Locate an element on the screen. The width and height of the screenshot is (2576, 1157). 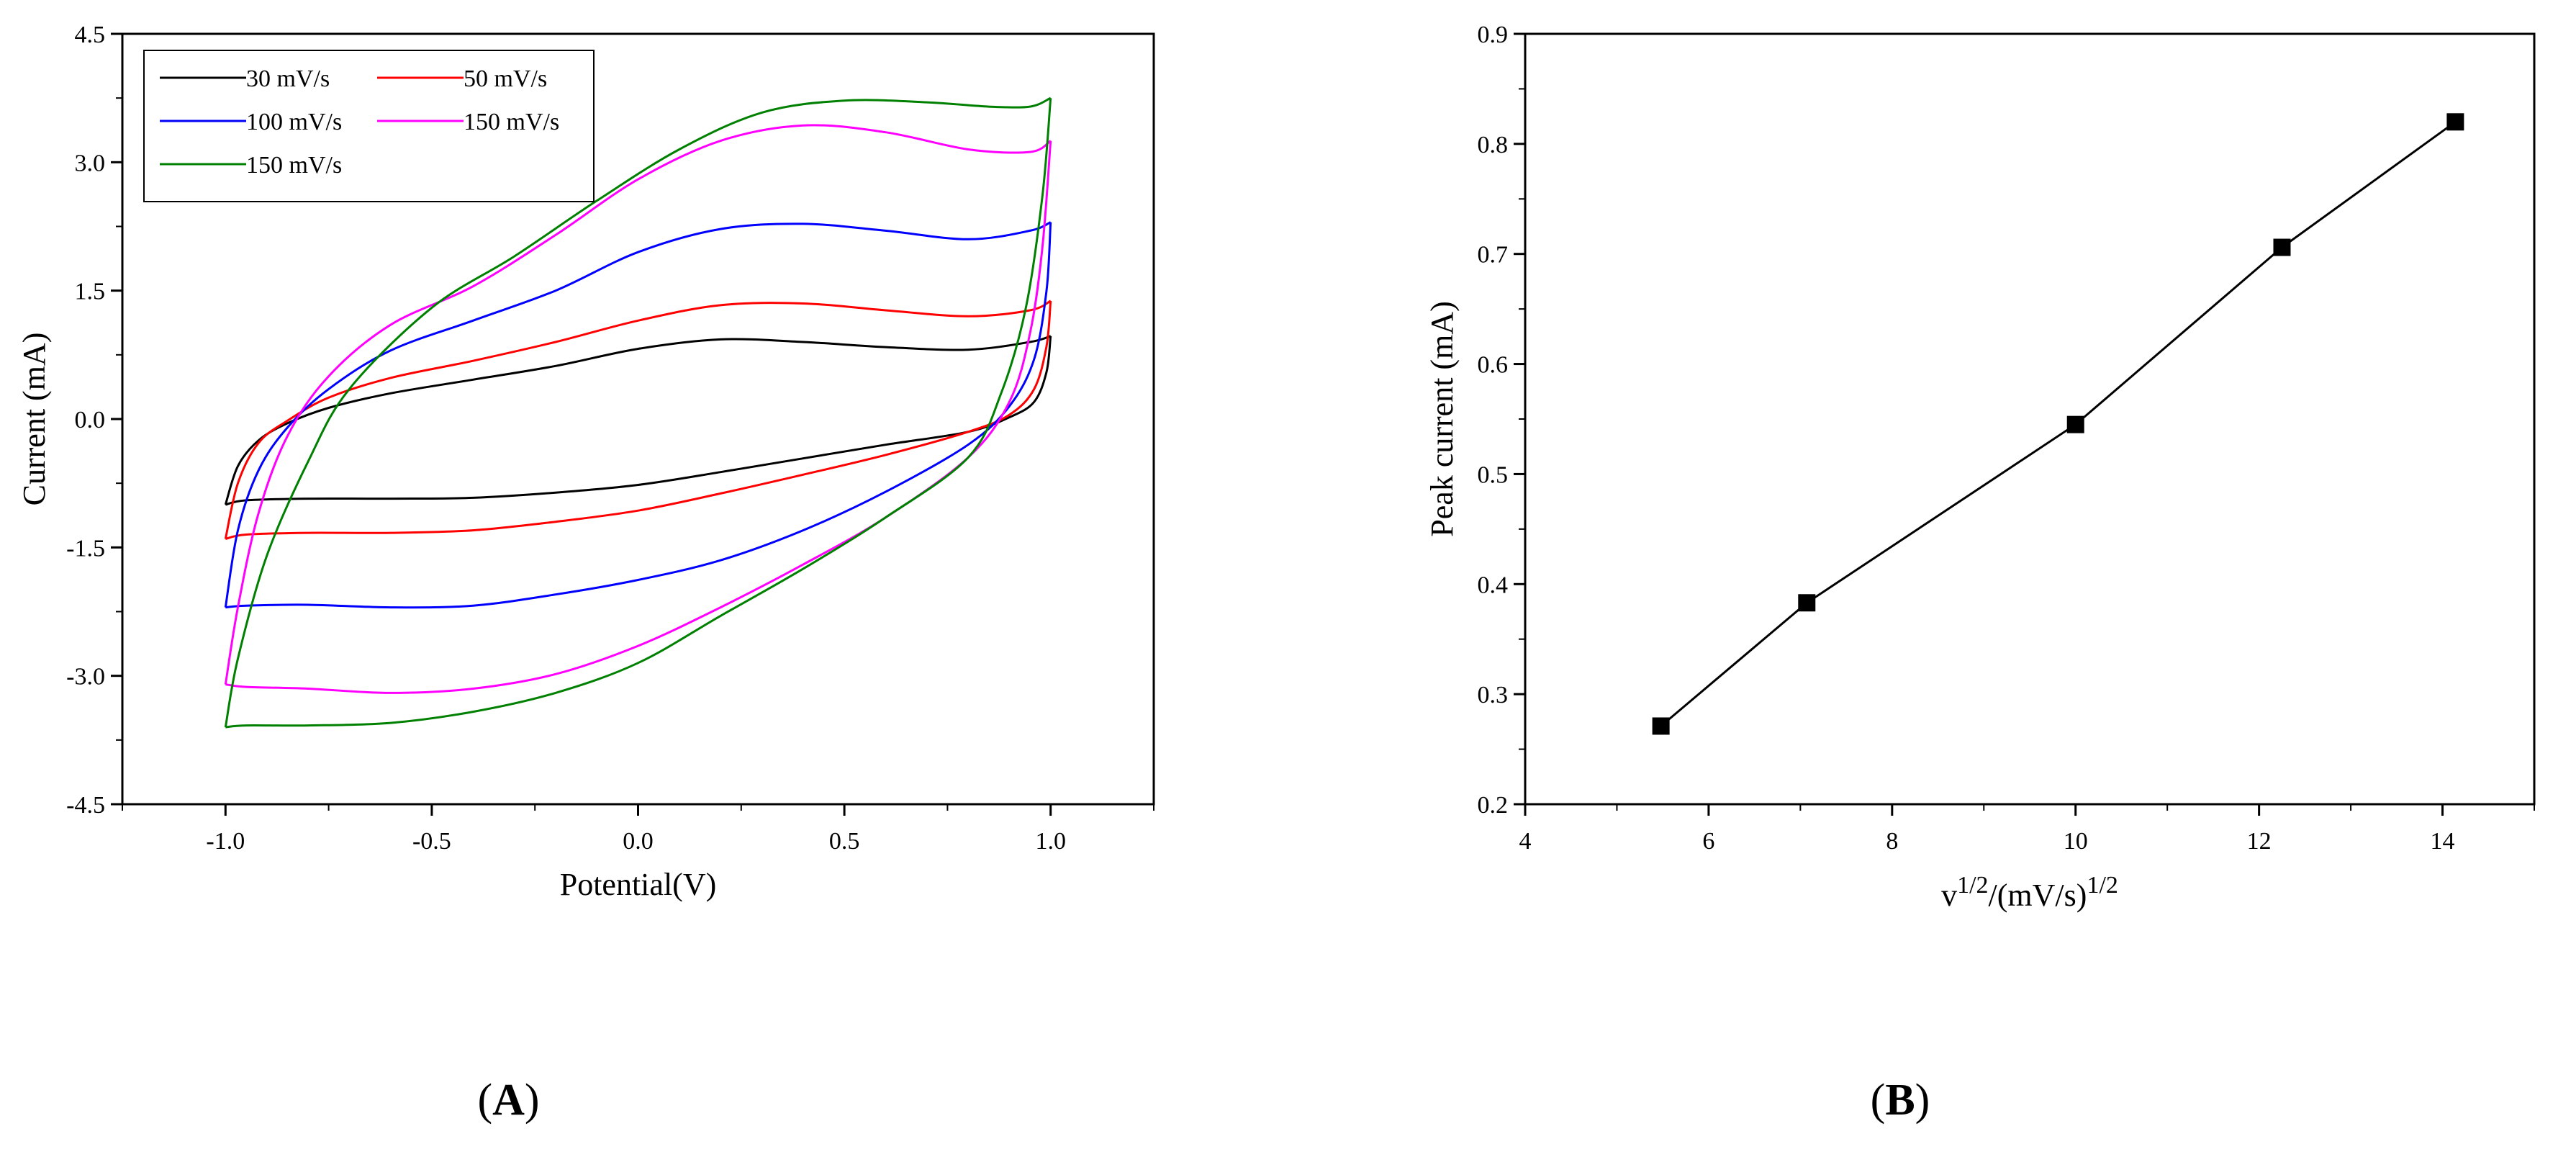
panel-b-y-tick-label: 0.3 is located at coordinates (1493, 695).